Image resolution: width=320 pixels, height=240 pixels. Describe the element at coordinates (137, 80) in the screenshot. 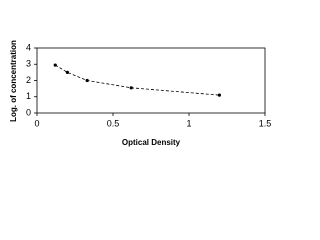

I see `data-line` at that location.